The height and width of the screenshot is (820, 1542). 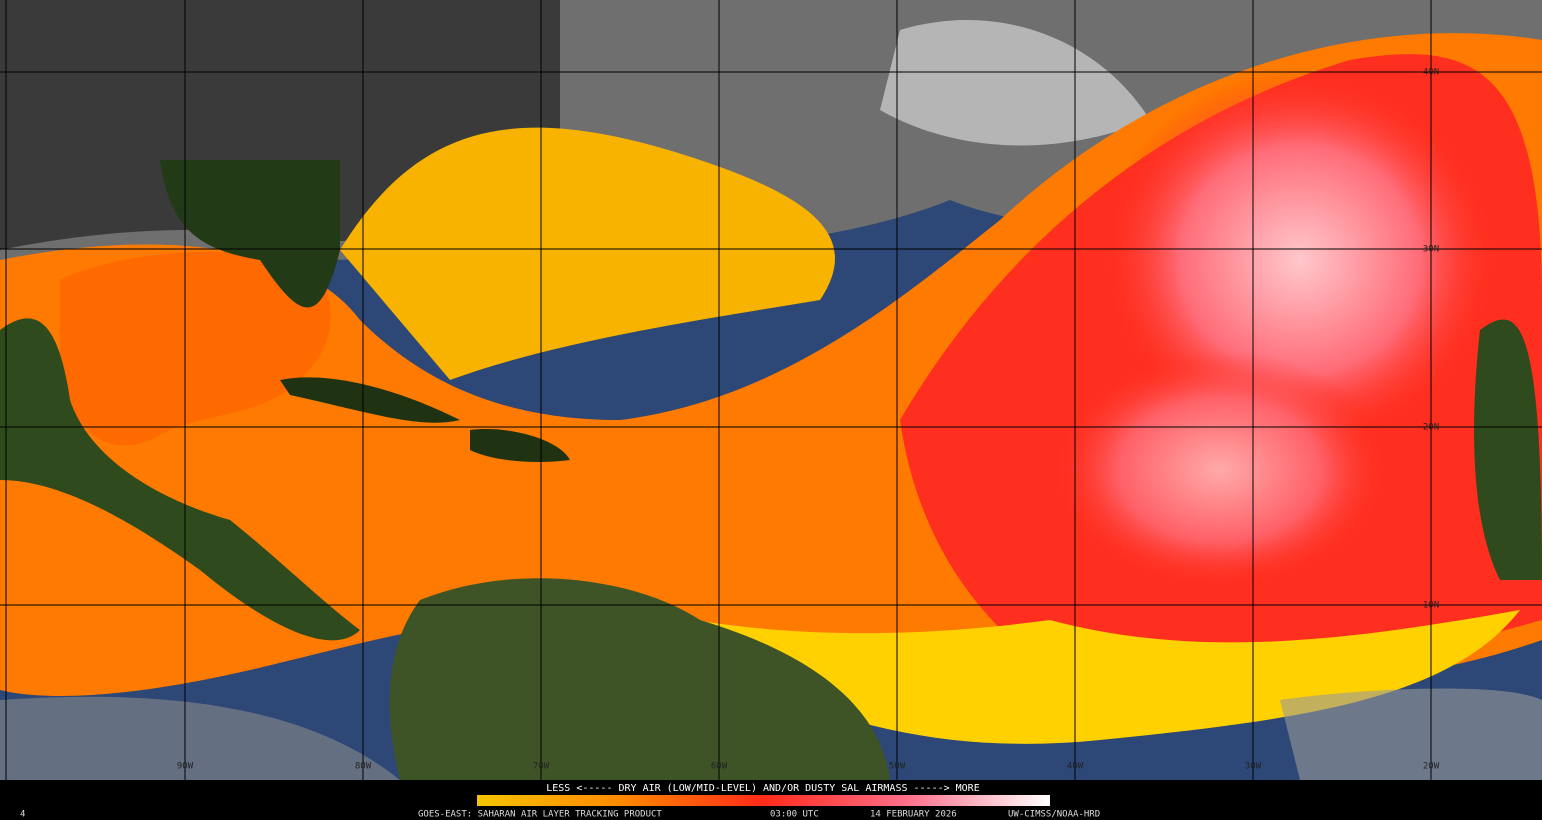 What do you see at coordinates (1431, 250) in the screenshot?
I see `latitude-label: 30N` at bounding box center [1431, 250].